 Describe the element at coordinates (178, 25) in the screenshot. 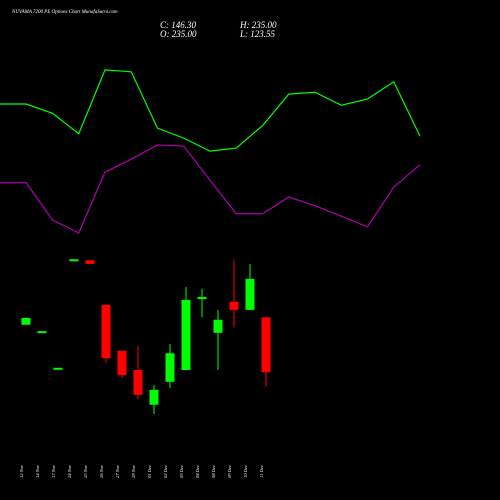

I see `close-label: C: 146.30` at that location.